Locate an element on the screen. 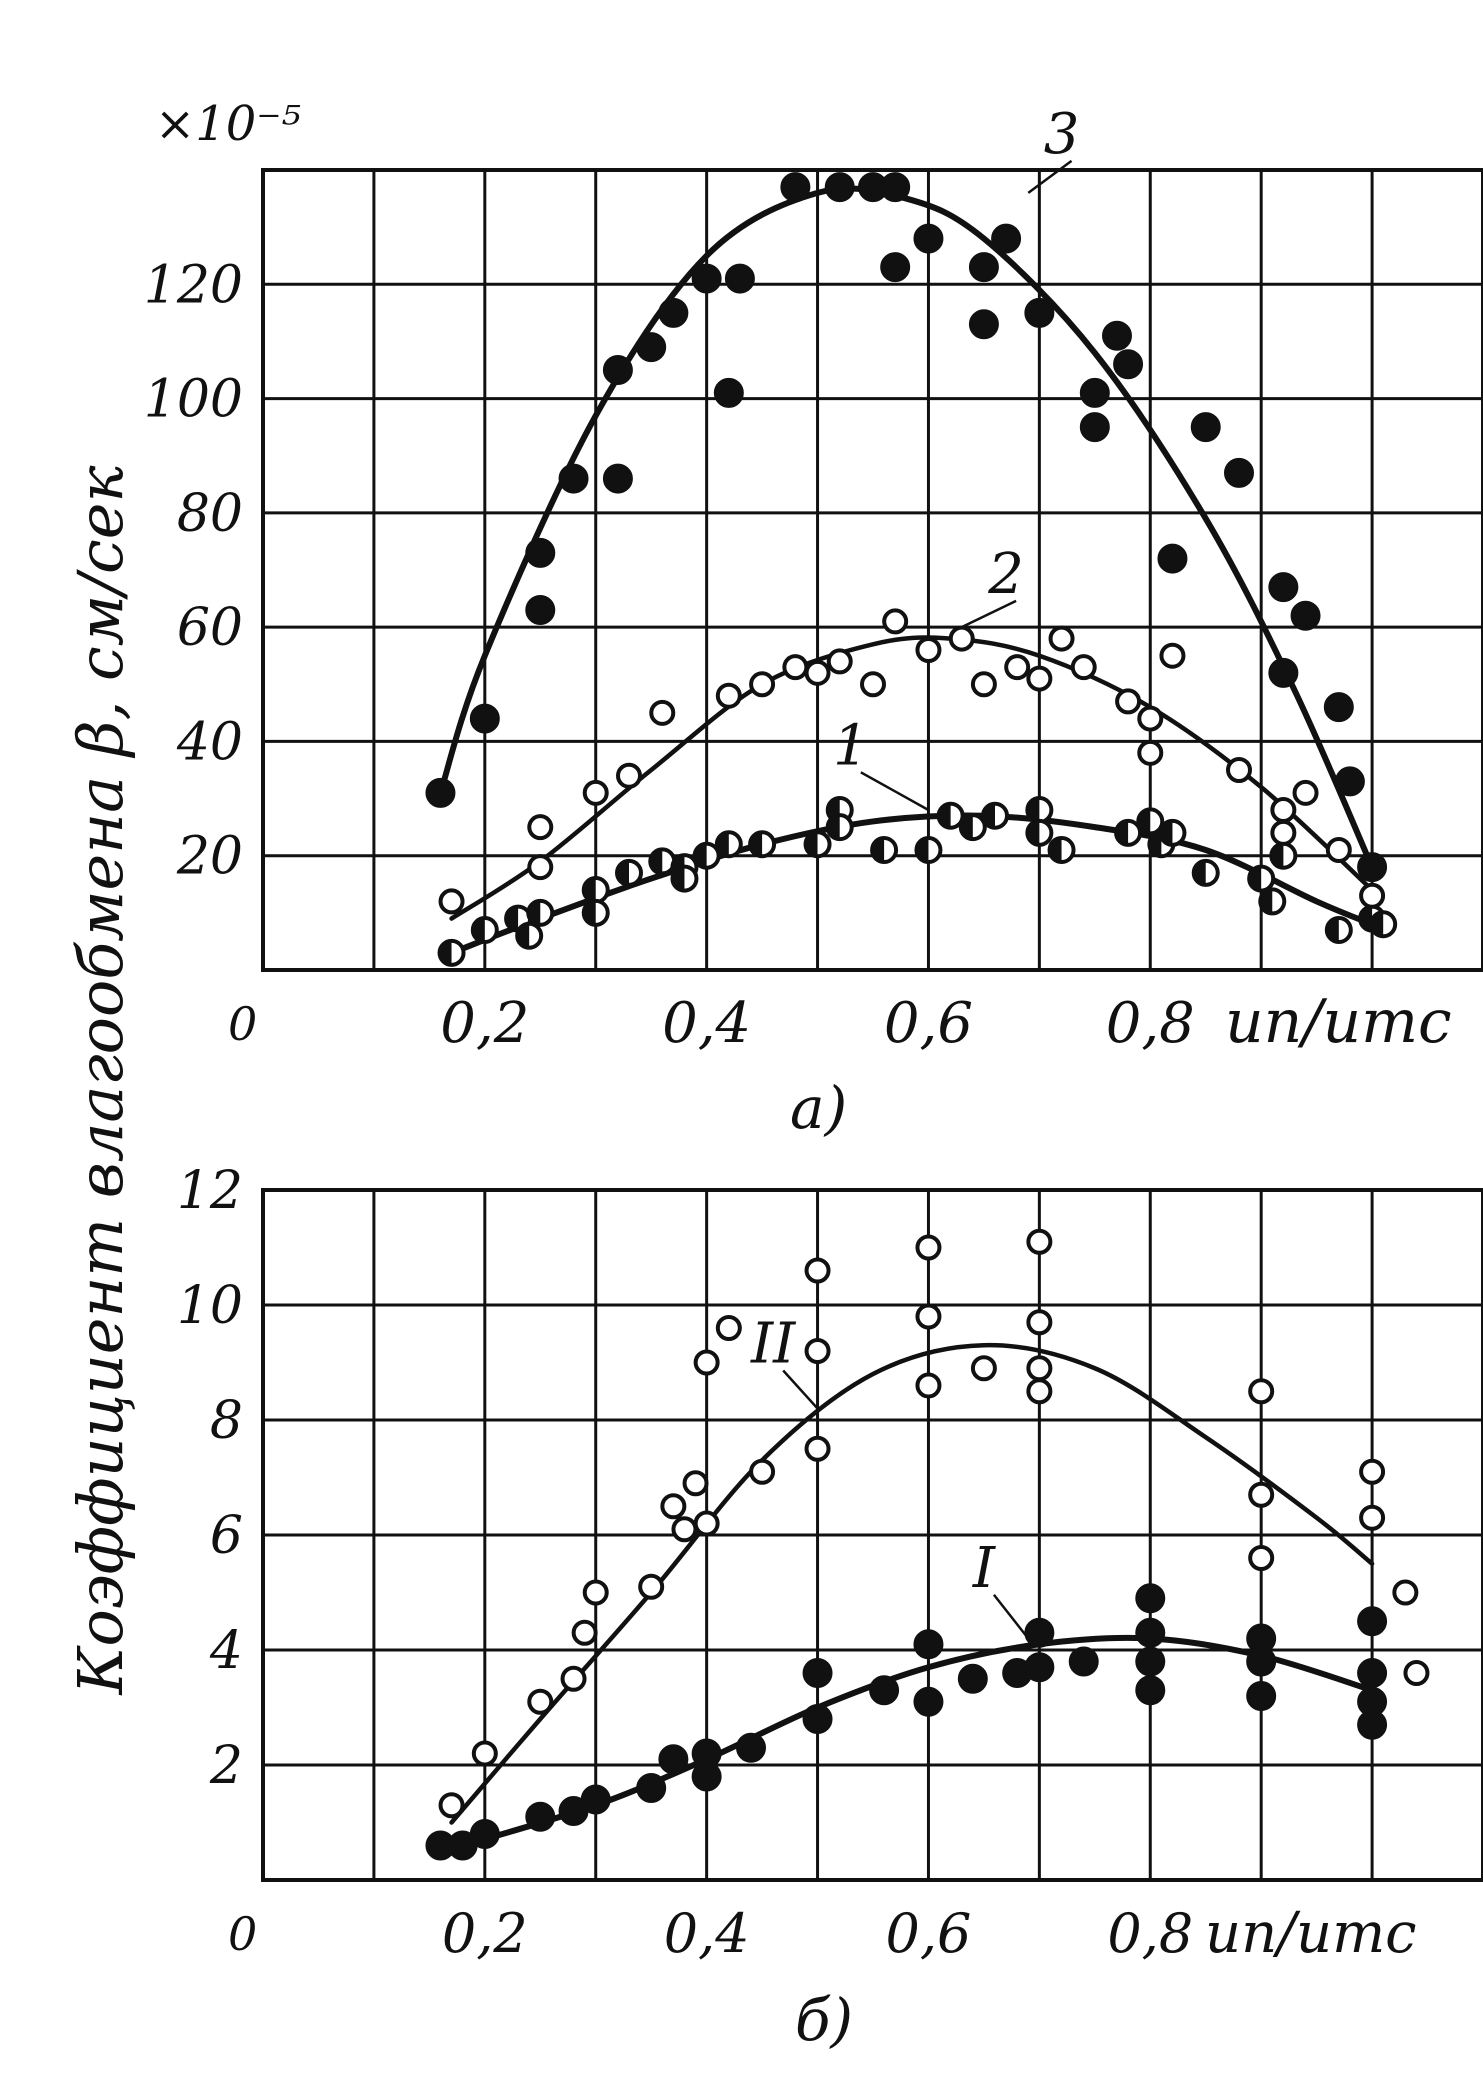  curve-series-I is located at coordinates (917, 1741).